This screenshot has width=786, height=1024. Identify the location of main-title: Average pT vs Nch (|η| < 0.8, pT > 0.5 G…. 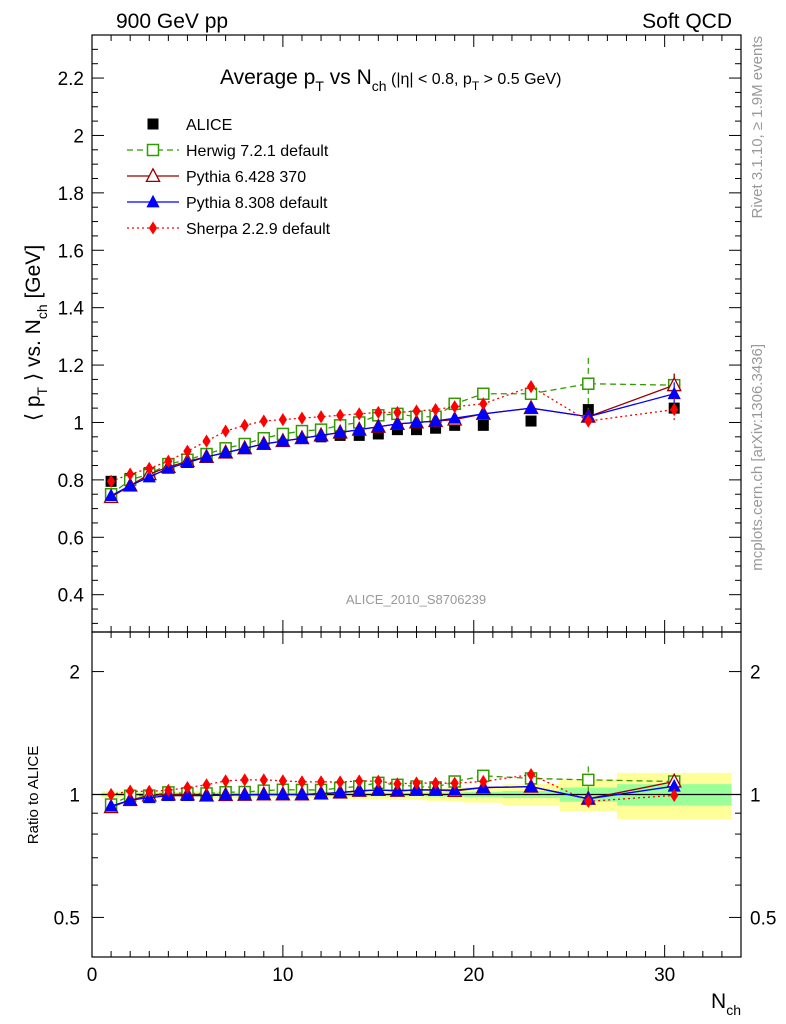
(390, 80).